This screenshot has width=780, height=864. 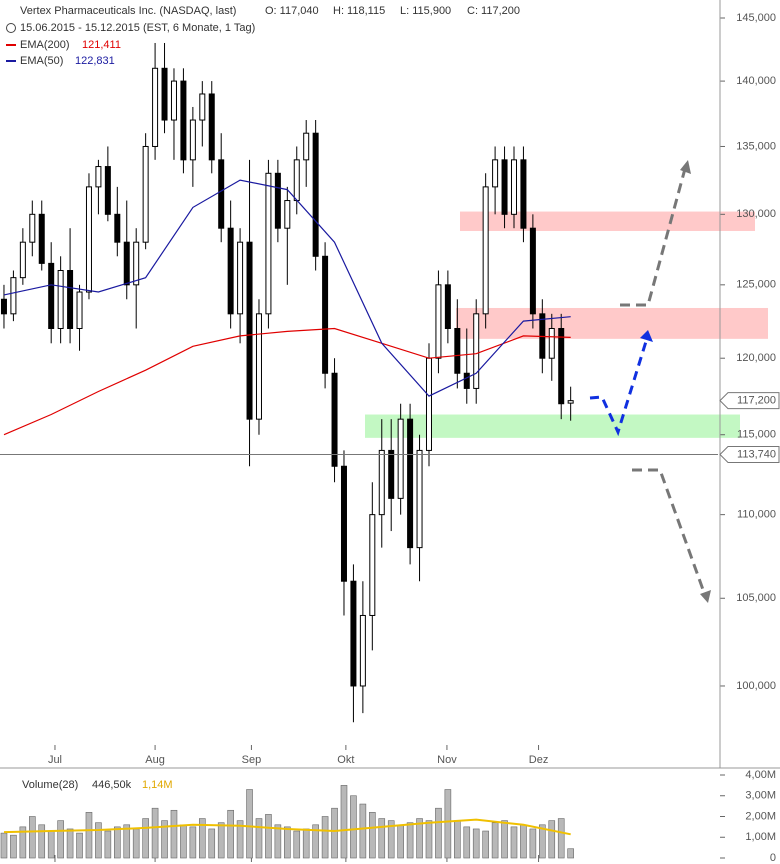 What do you see at coordinates (539, 760) in the screenshot?
I see `x-tick-label: Dez` at bounding box center [539, 760].